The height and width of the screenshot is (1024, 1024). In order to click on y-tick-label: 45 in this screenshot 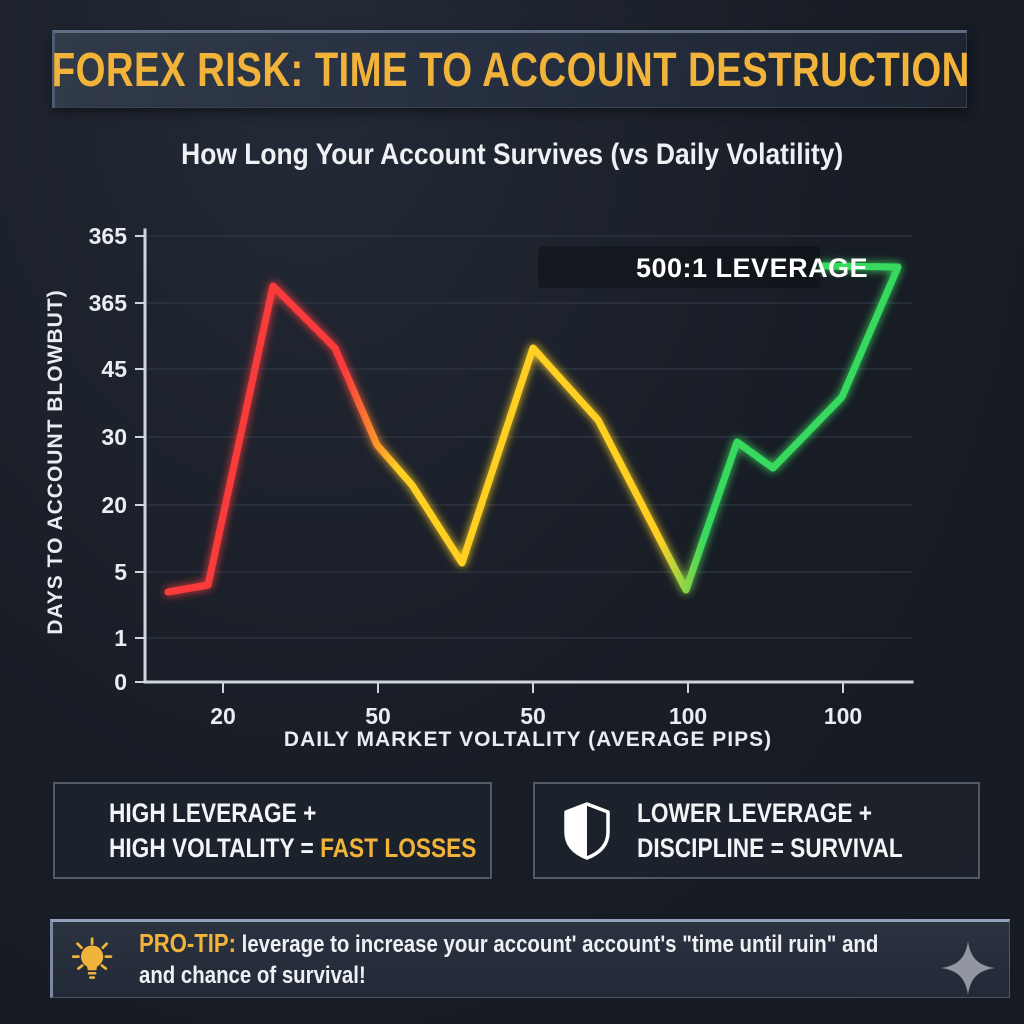, I will do `click(114, 369)`.